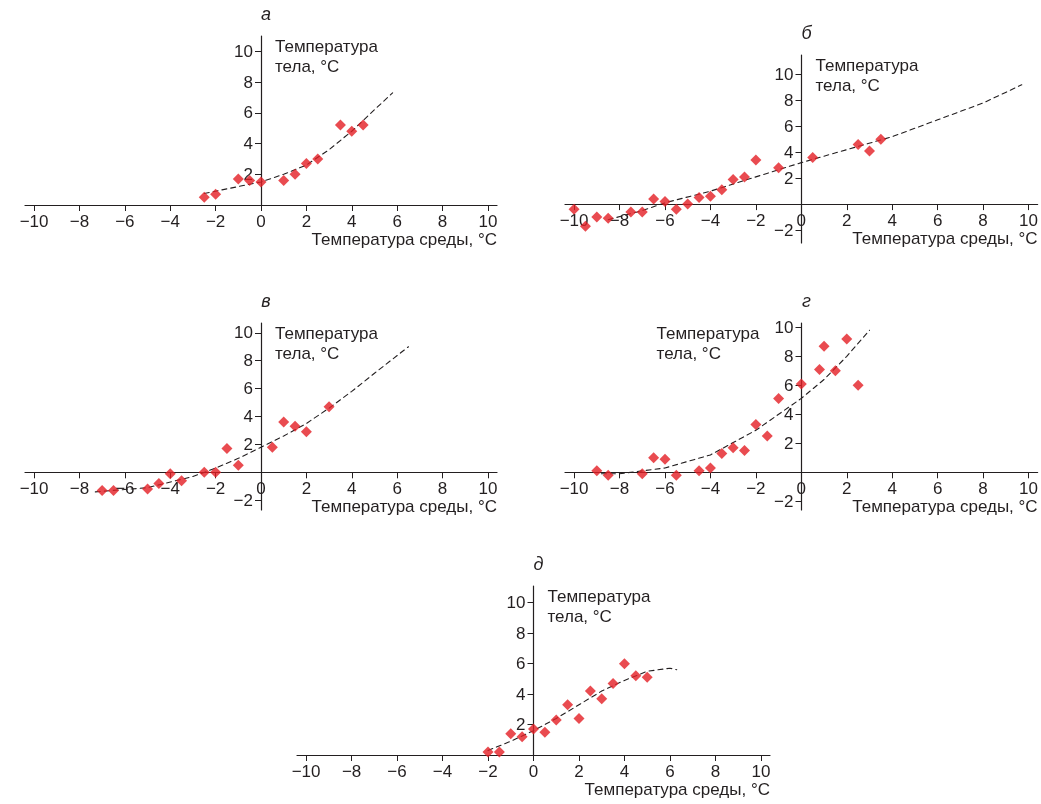 The height and width of the screenshot is (804, 1041). I want to click on chart-title: а, so click(266, 14).